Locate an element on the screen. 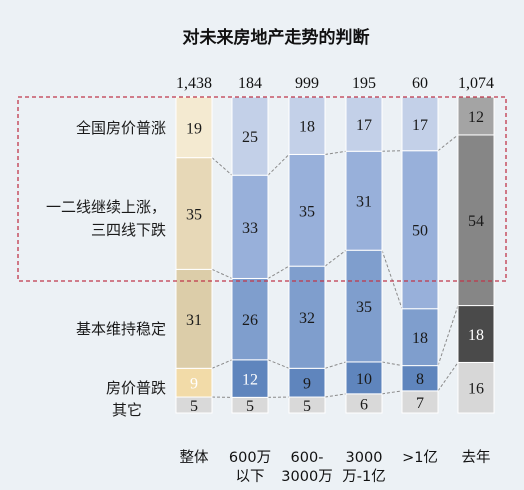 The width and height of the screenshot is (524, 490). data-label: 10 is located at coordinates (364, 379).